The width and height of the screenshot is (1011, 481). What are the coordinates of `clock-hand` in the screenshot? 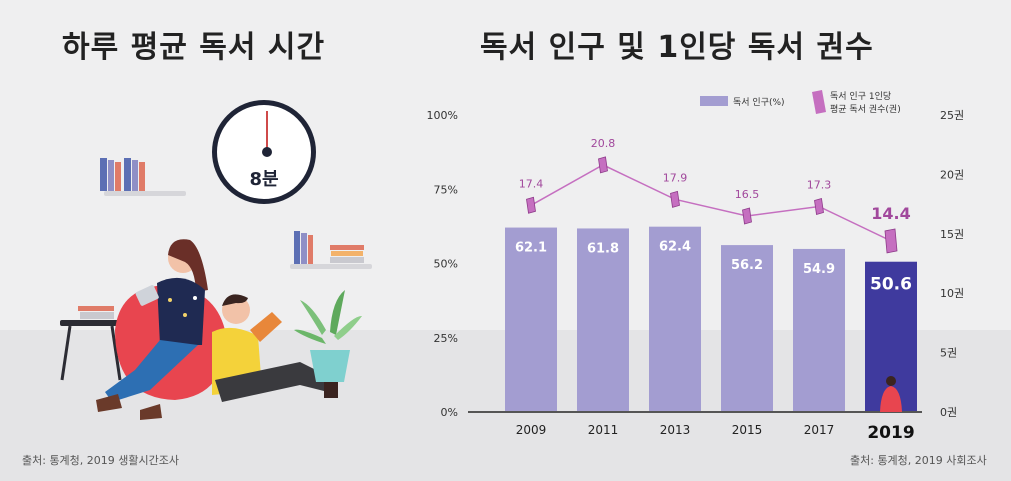 It's located at (267, 131).